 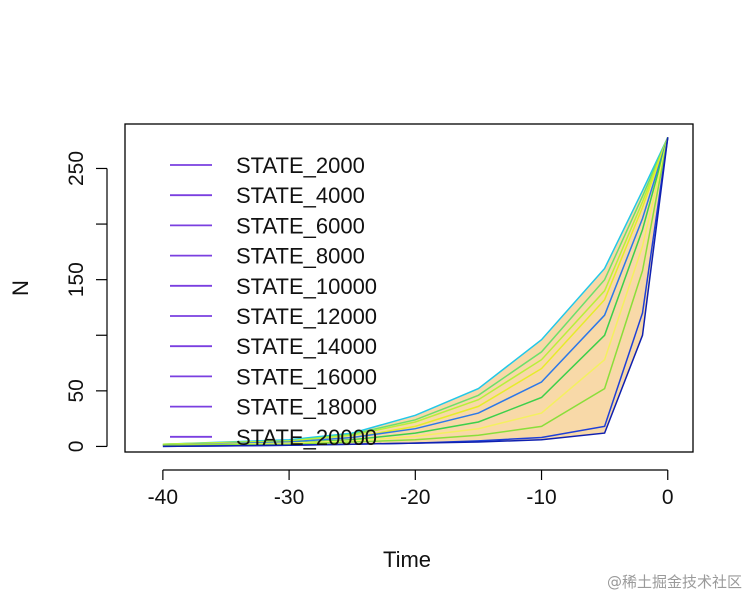 What do you see at coordinates (306, 286) in the screenshot?
I see `legend-label-5: STATE_10000` at bounding box center [306, 286].